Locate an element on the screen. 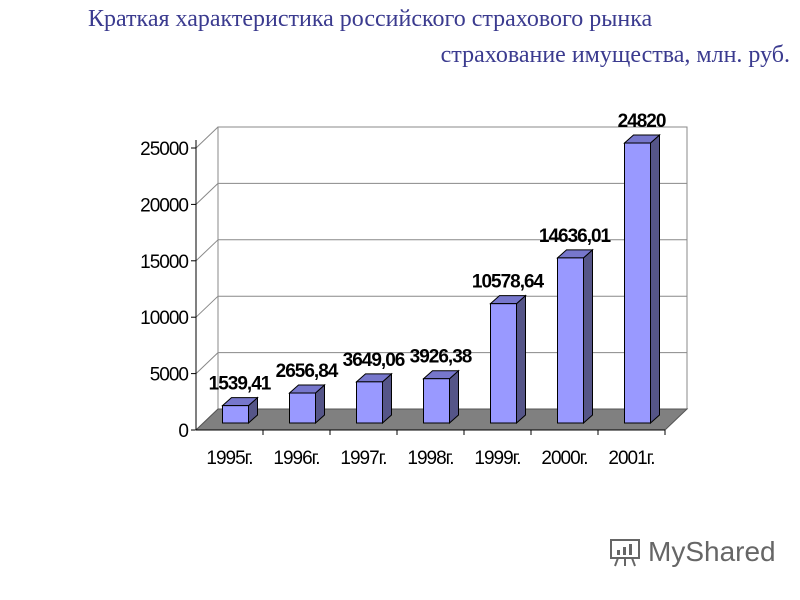 Image resolution: width=800 pixels, height=600 pixels. logo-text: MyShared is located at coordinates (712, 551).